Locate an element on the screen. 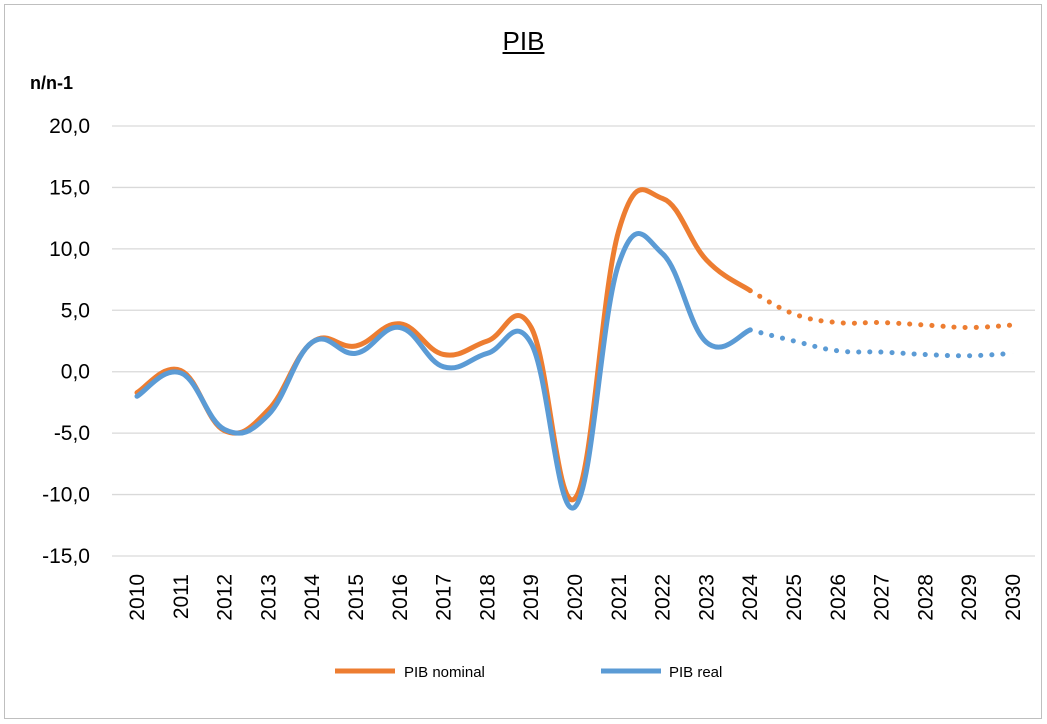  y-tick-label: 0,0 is located at coordinates (75, 372).